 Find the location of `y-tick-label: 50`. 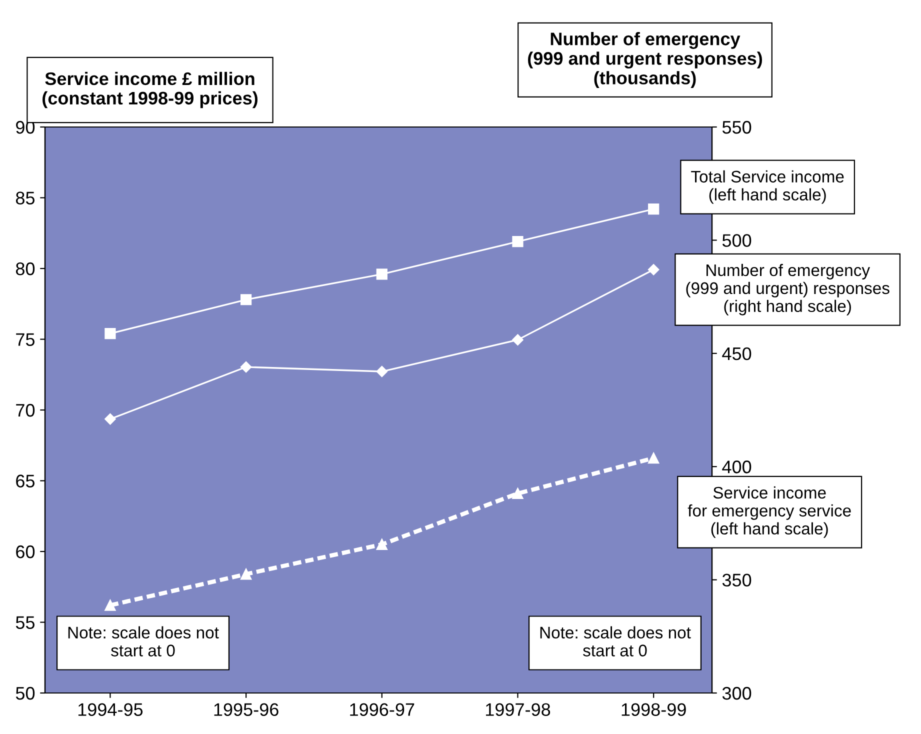

y-tick-label: 50 is located at coordinates (25, 693).